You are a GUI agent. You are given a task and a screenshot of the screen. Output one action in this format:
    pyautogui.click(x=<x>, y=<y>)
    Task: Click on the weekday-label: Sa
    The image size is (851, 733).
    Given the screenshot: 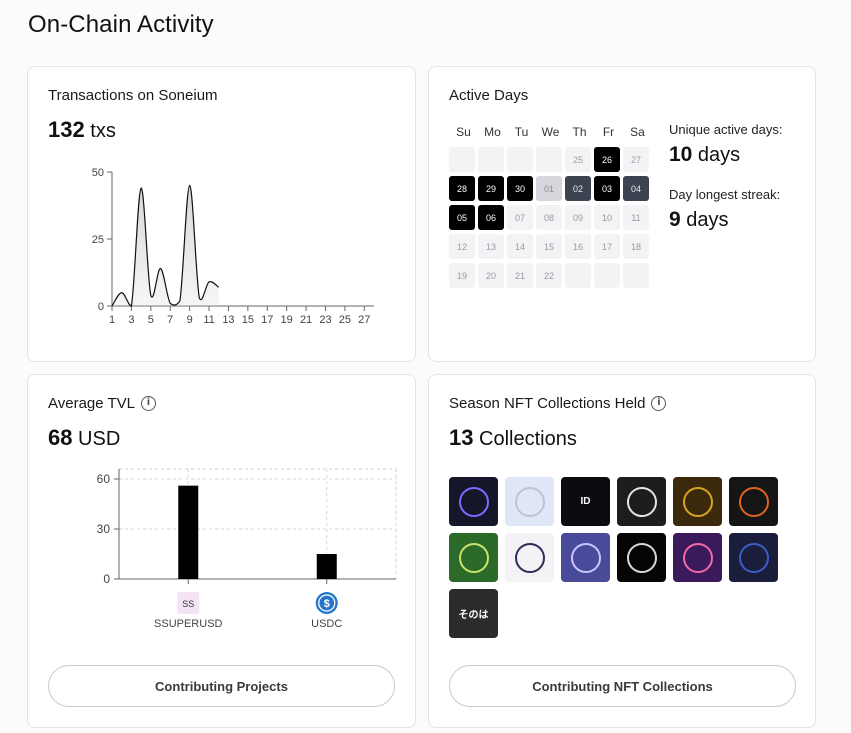 What is the action you would take?
    pyautogui.click(x=637, y=132)
    